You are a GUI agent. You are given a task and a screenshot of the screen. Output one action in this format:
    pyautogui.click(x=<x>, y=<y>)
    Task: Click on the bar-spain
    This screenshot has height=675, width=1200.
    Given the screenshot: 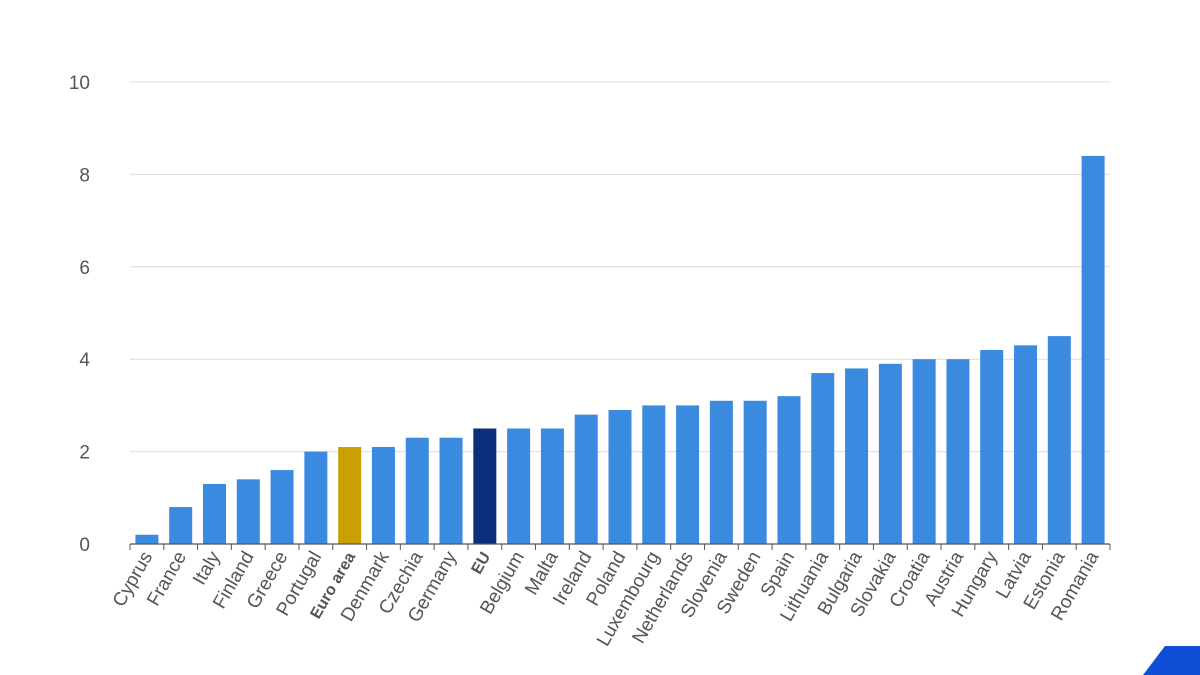 What is the action you would take?
    pyautogui.click(x=789, y=470)
    